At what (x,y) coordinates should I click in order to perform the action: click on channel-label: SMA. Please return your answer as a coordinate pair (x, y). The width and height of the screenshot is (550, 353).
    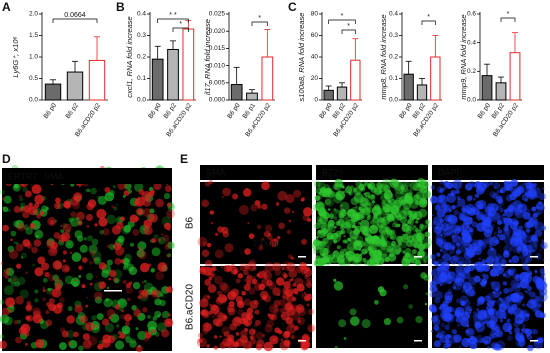
    Looking at the image, I should click on (54, 176).